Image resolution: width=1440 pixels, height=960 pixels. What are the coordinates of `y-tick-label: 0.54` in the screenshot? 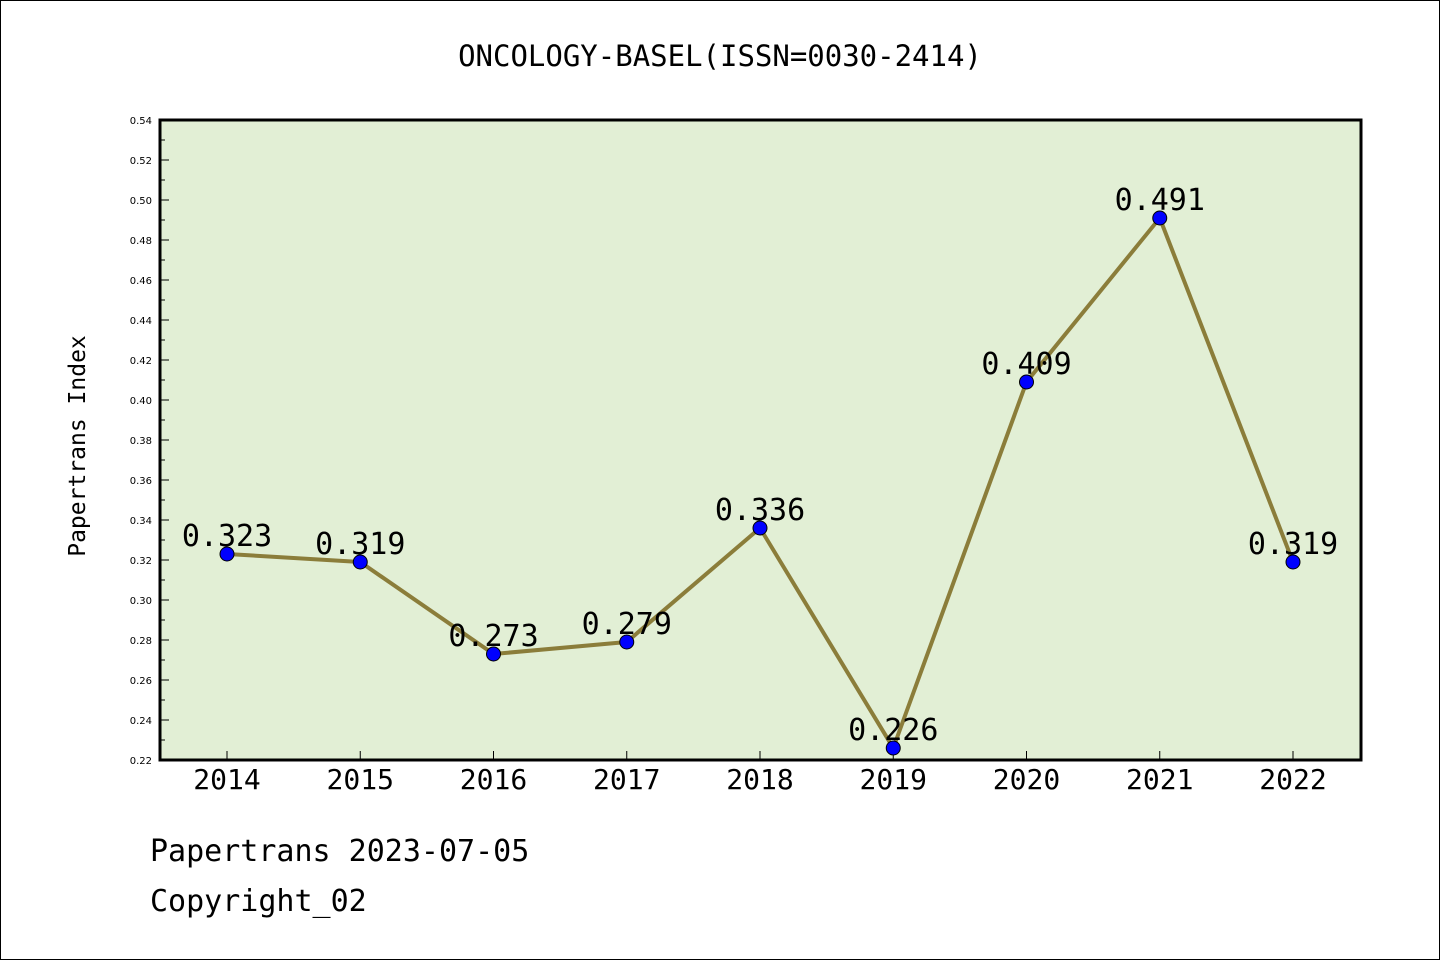 It's located at (141, 121).